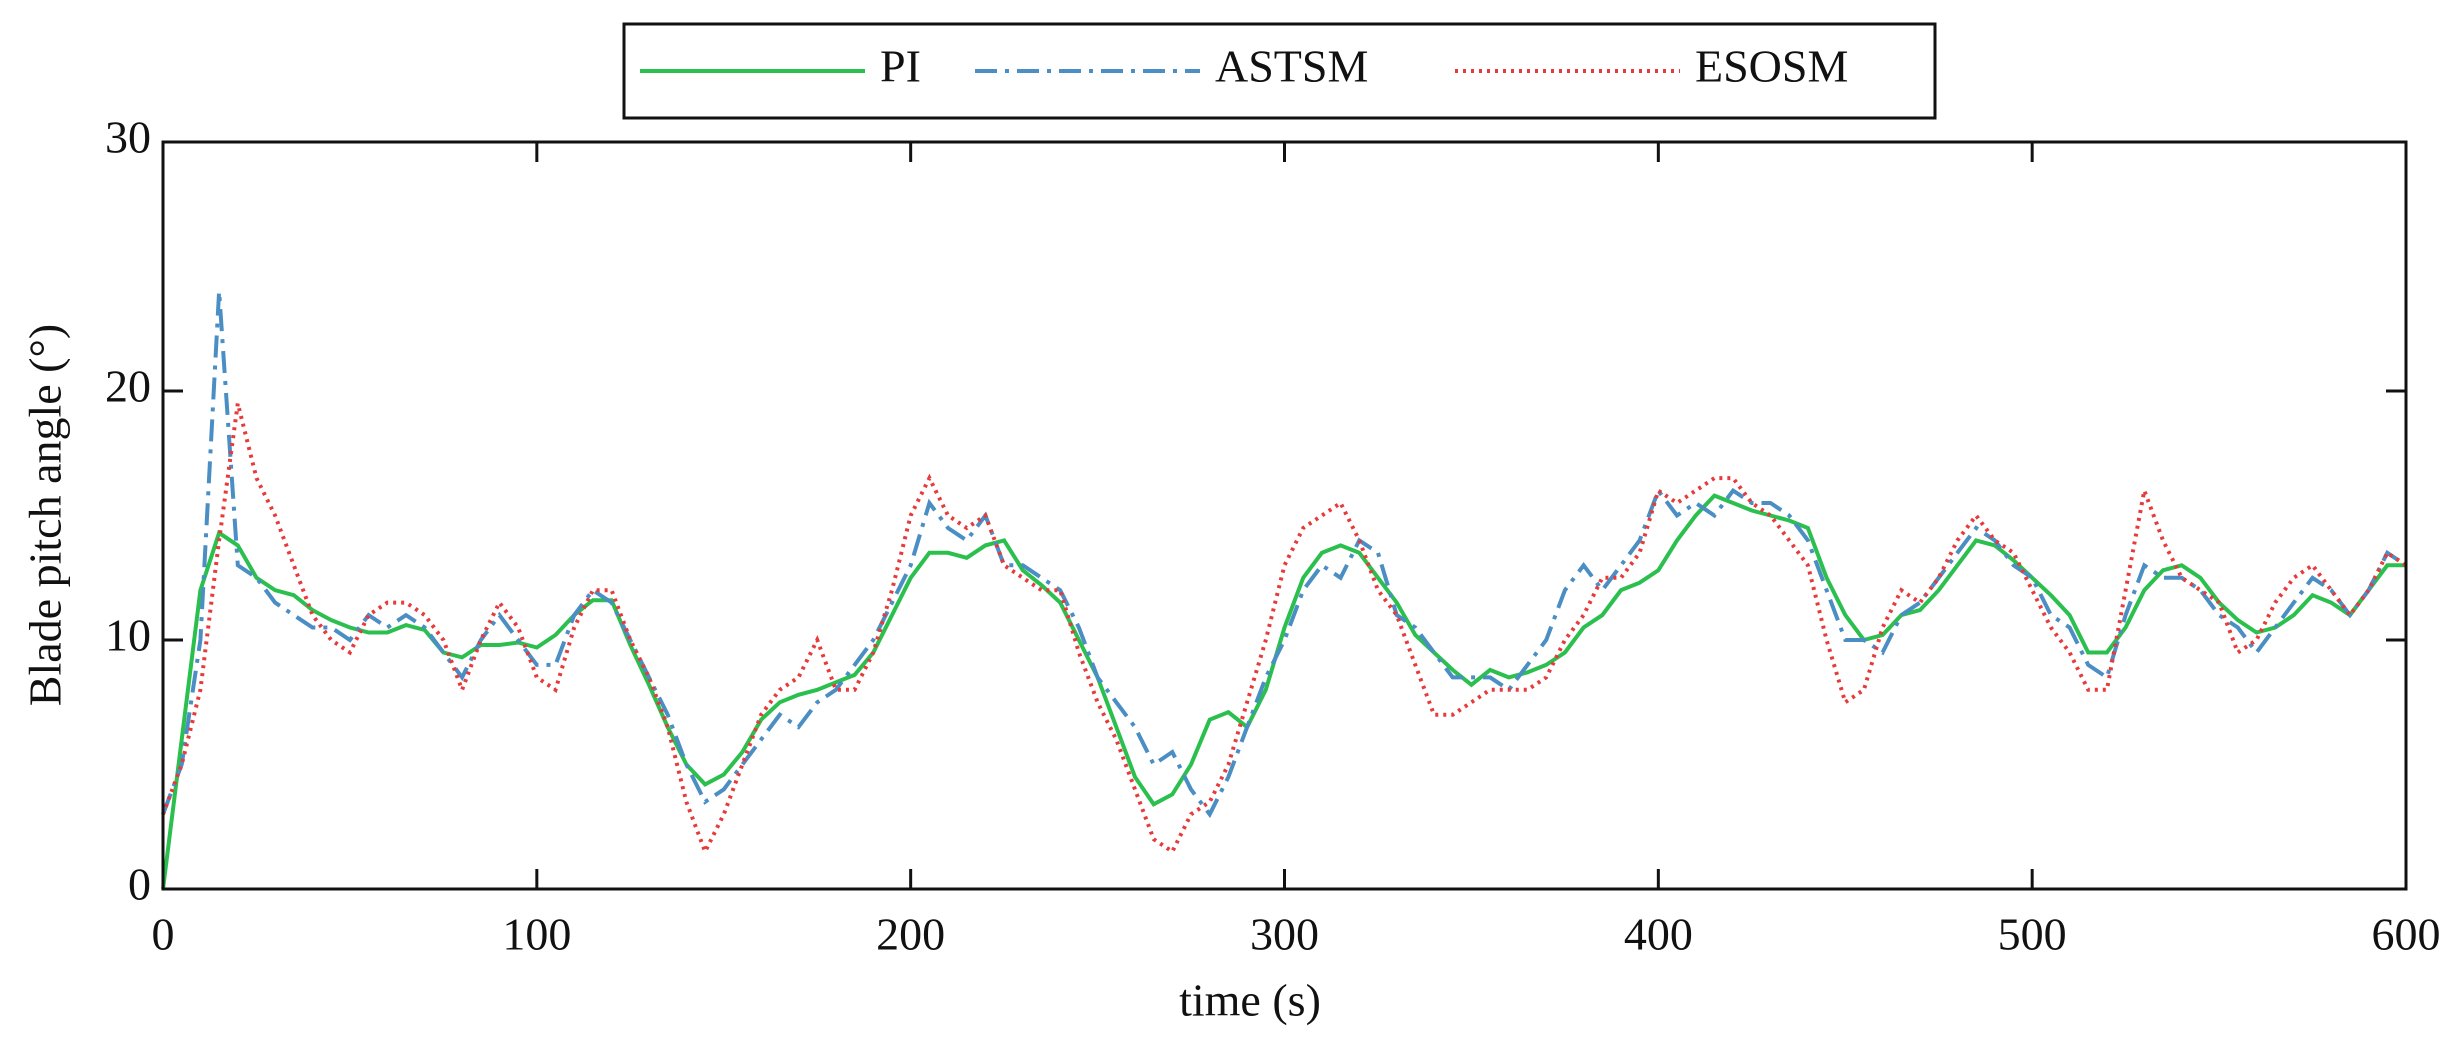 This screenshot has height=1043, width=2450. I want to click on y-tick-label: 20, so click(128, 386).